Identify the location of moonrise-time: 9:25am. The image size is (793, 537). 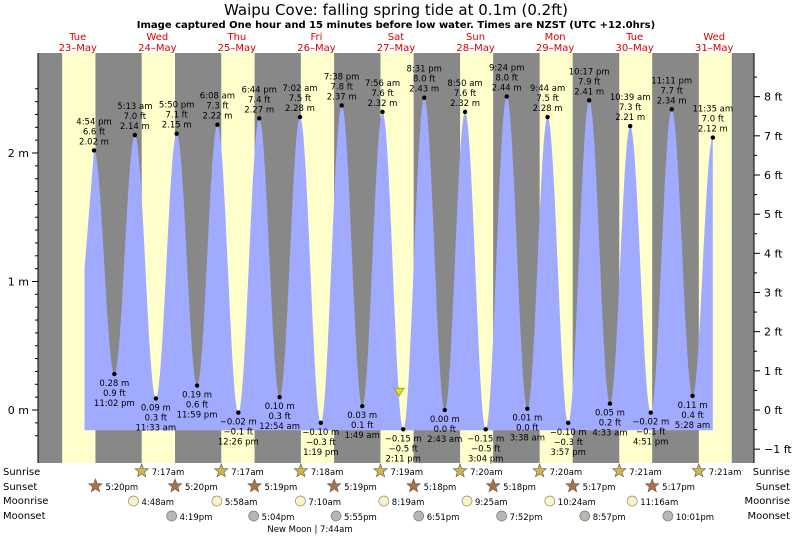
(491, 503).